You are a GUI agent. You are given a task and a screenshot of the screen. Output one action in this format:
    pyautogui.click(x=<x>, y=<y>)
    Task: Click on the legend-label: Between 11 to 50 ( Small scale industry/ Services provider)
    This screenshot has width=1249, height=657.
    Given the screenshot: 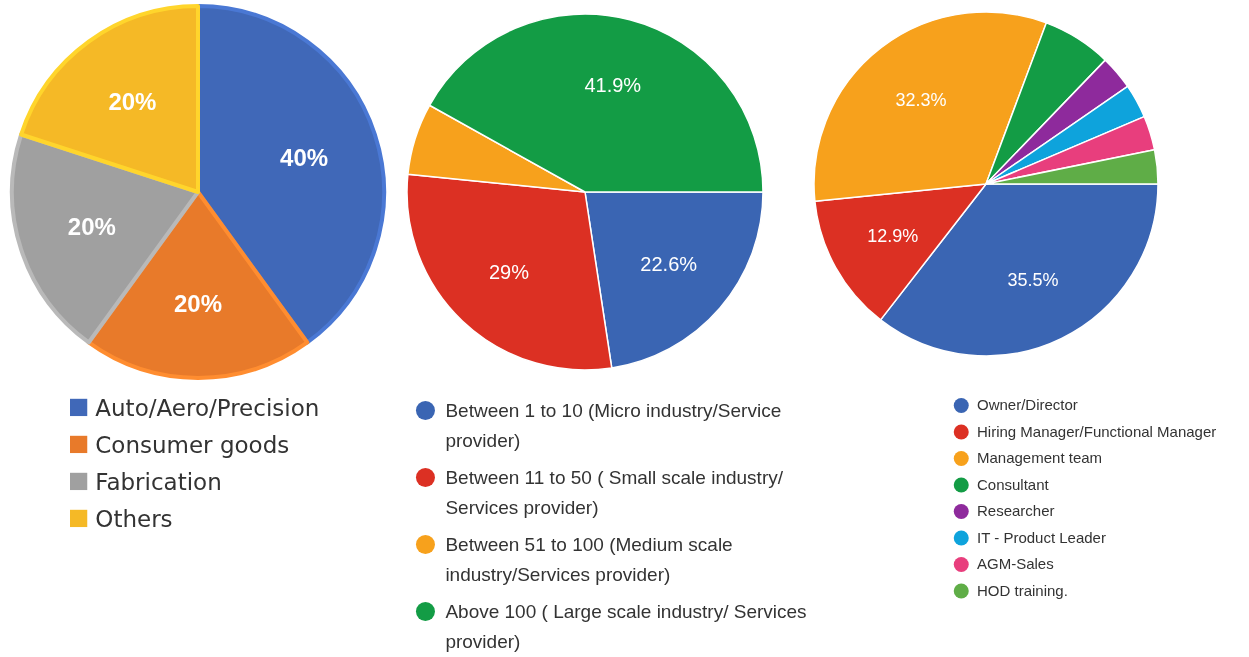 What is the action you would take?
    pyautogui.click(x=614, y=492)
    